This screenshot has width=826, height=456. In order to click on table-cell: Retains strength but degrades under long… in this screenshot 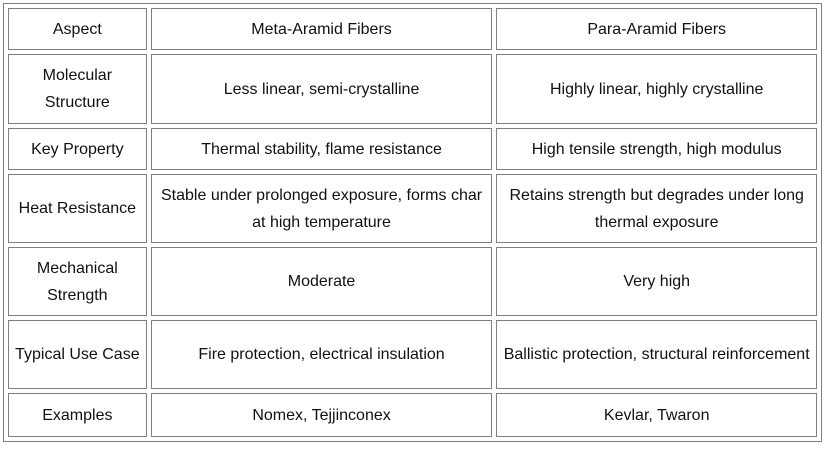, I will do `click(656, 208)`.